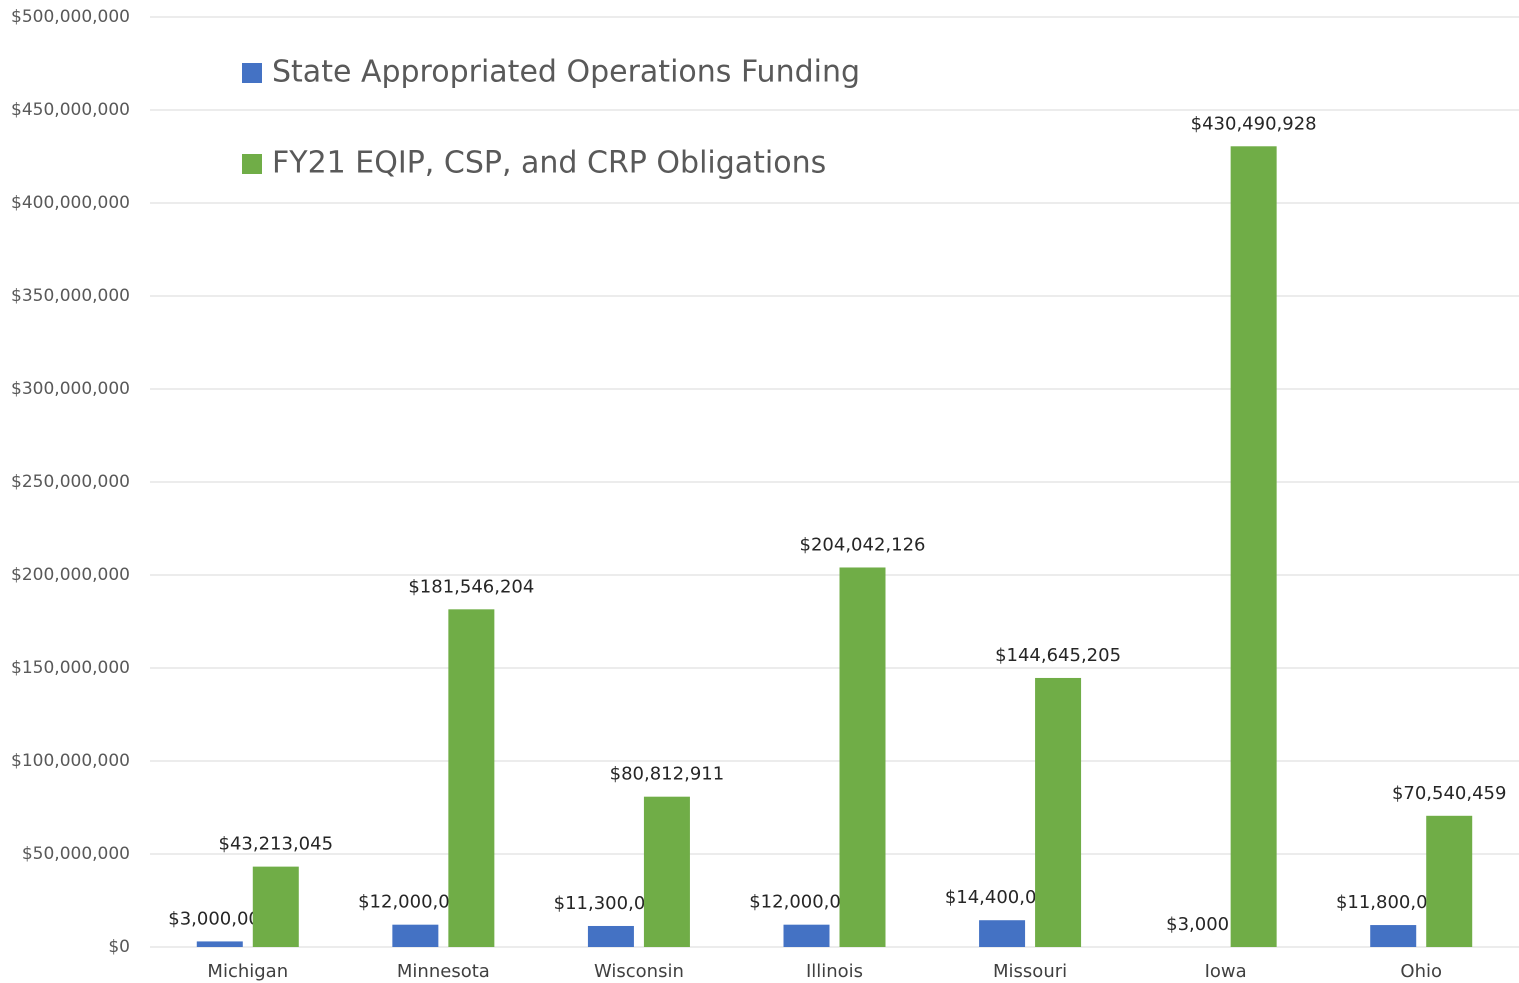 This screenshot has height=983, width=1519. I want to click on y-tick-label: $0, so click(119, 947).